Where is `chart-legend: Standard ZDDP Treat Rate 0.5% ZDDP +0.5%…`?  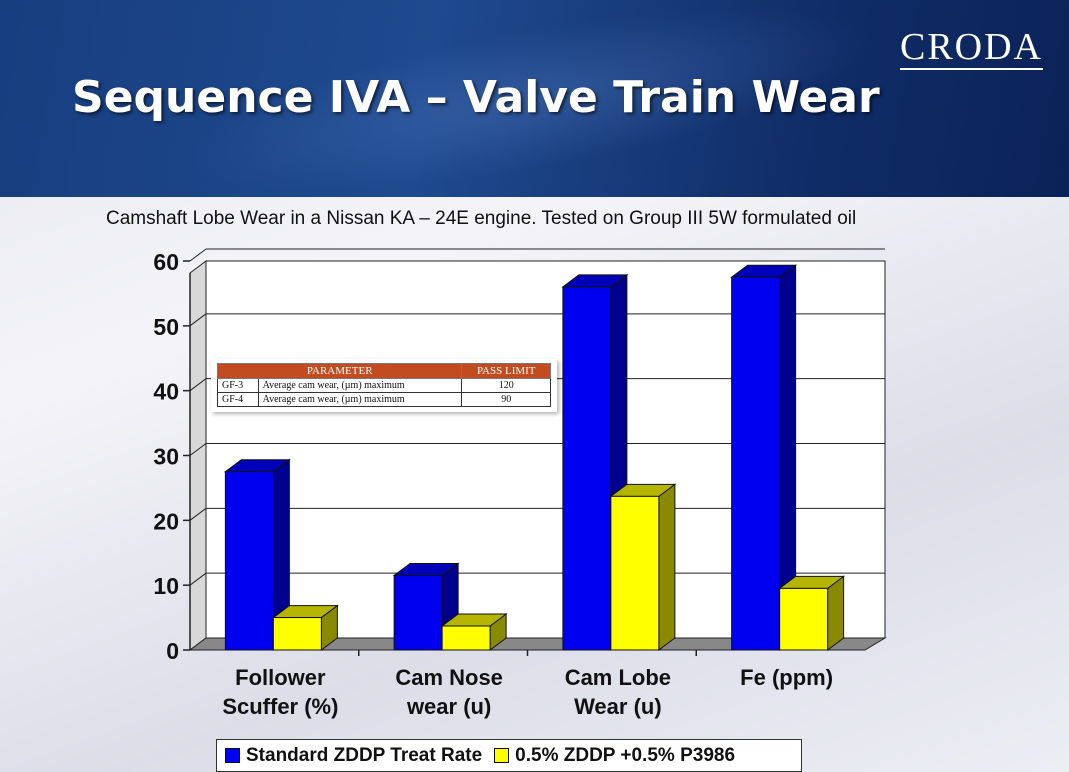 chart-legend: Standard ZDDP Treat Rate 0.5% ZDDP +0.5%… is located at coordinates (509, 755).